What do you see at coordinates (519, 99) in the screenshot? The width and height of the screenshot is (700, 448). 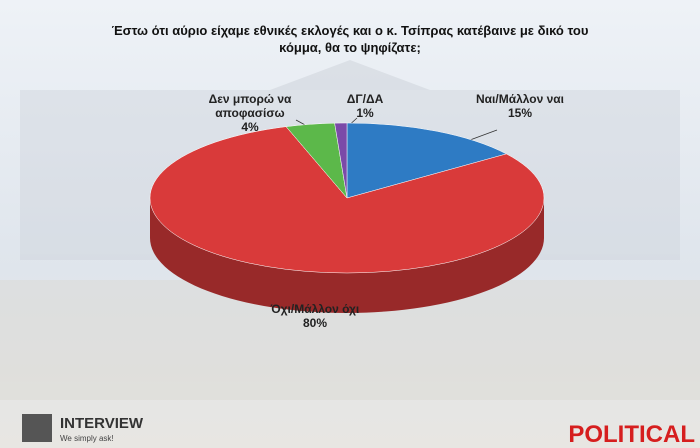 I see `label-name: Ναι/Μάλλον ναι` at bounding box center [519, 99].